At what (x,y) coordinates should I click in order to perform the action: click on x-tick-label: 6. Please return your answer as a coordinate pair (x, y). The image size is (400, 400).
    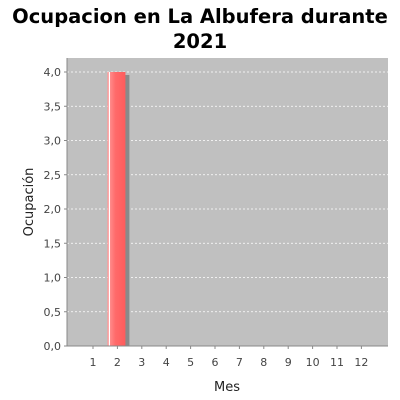
    Looking at the image, I should click on (215, 362).